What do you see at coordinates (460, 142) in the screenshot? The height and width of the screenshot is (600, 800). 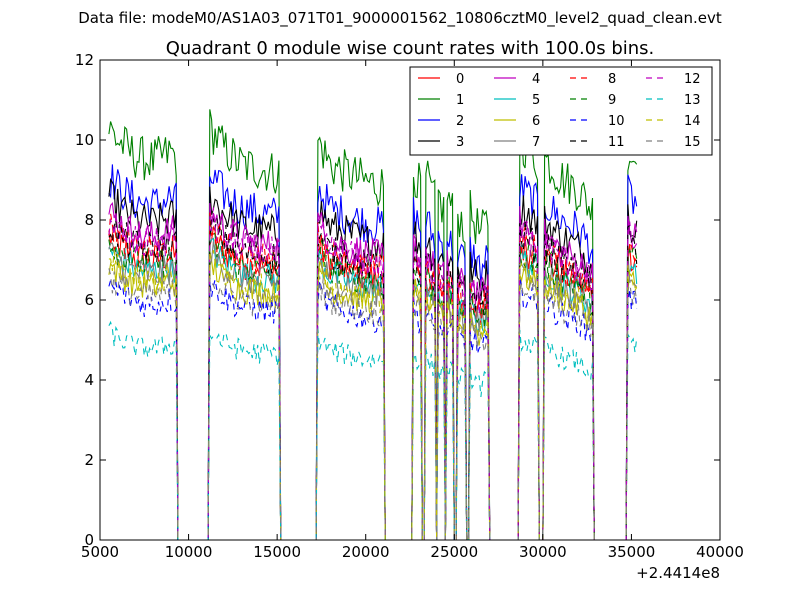 I see `legend-label-3: 3` at bounding box center [460, 142].